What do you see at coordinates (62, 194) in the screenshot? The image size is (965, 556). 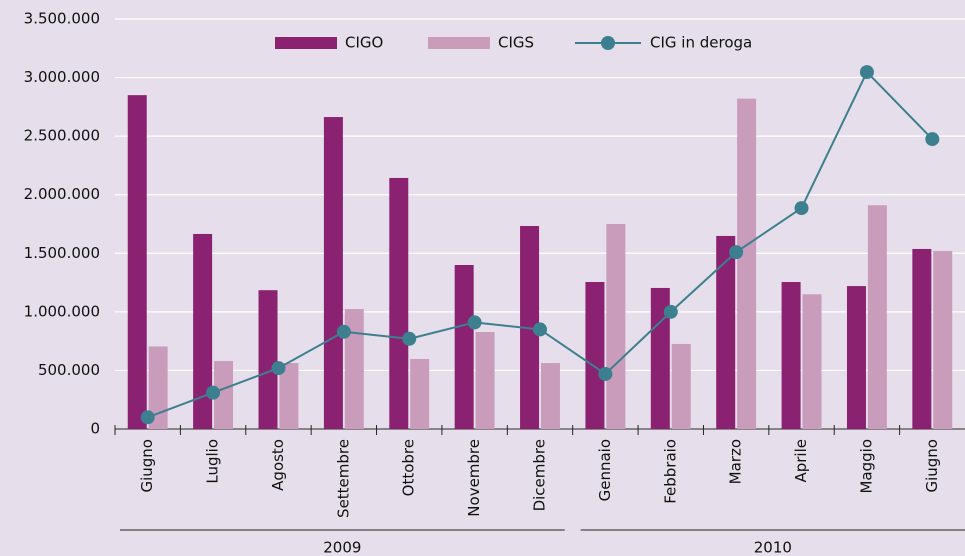 I see `y-tick-label: 2.000.000` at bounding box center [62, 194].